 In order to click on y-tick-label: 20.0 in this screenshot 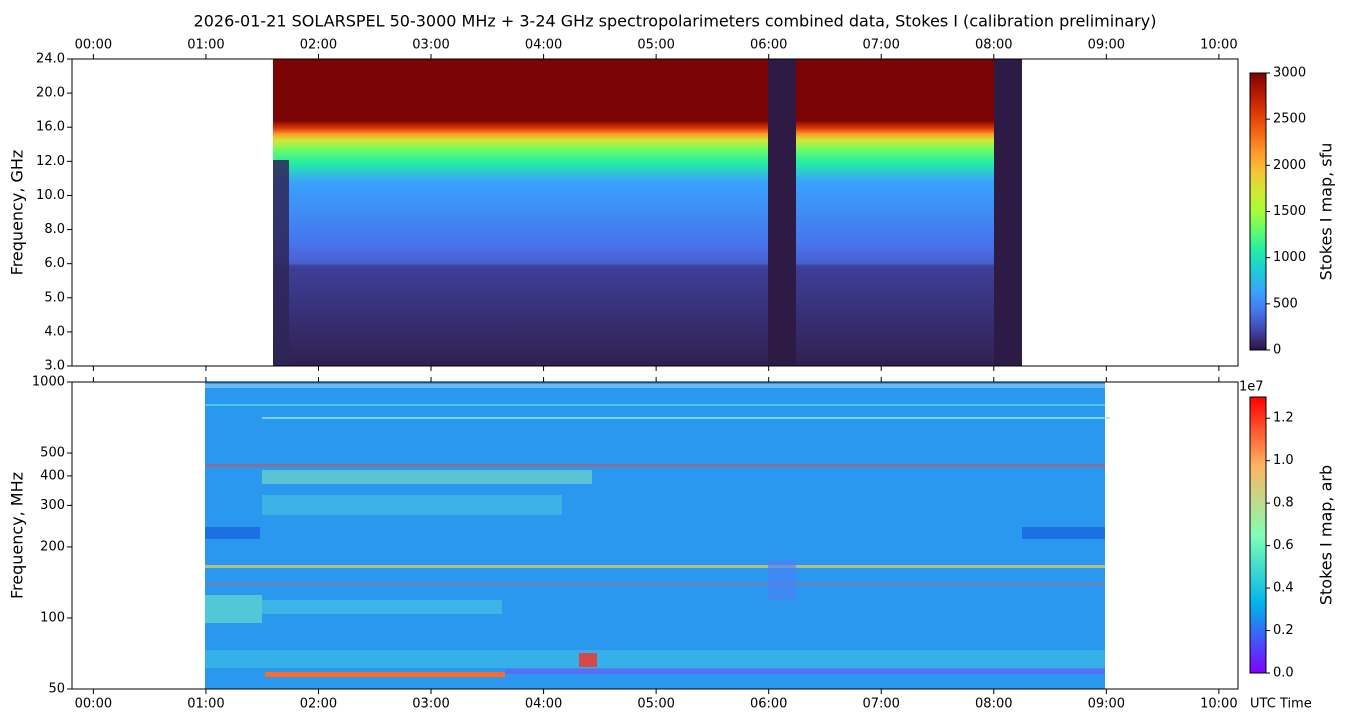, I will do `click(50, 93)`.